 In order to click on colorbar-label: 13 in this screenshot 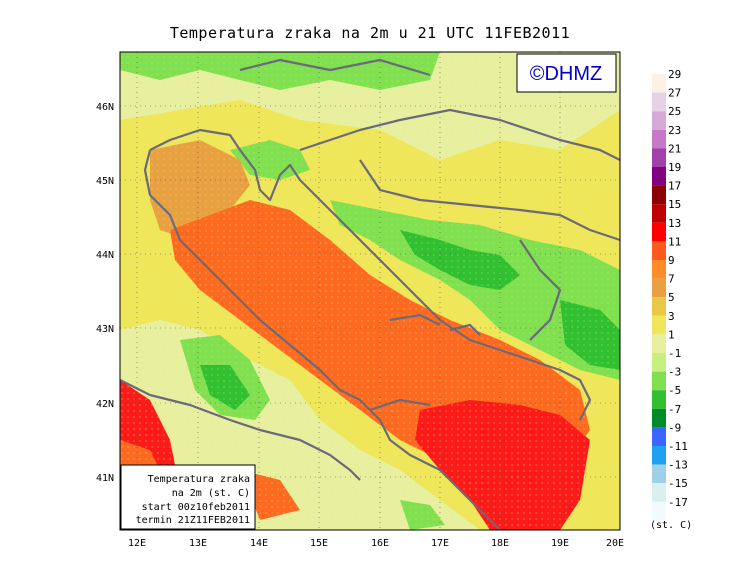, I will do `click(674, 223)`.